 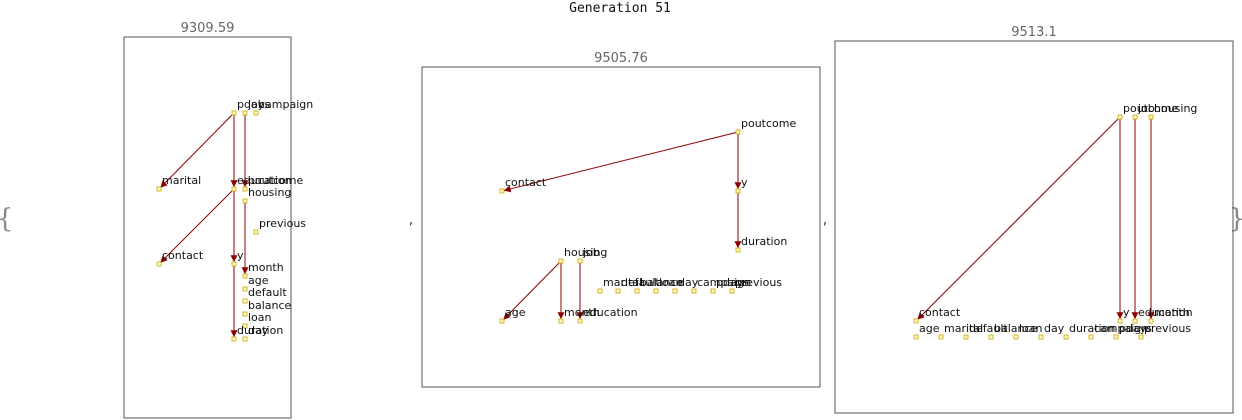 What do you see at coordinates (197, 150) in the screenshot?
I see `edge-pdays-to-marital` at bounding box center [197, 150].